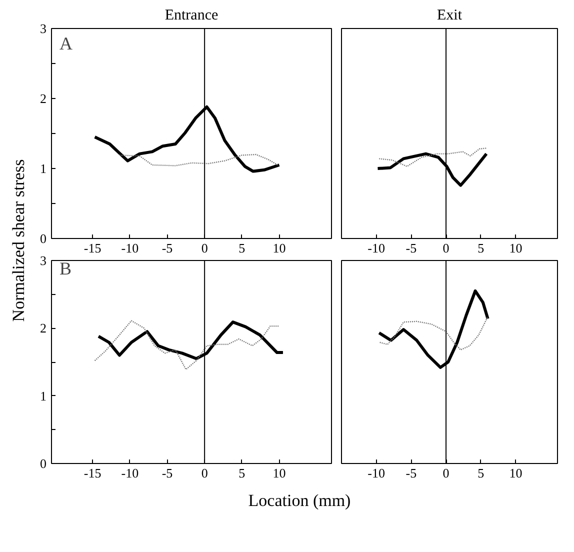  Describe the element at coordinates (66, 268) in the screenshot. I see `annotation: B` at that location.